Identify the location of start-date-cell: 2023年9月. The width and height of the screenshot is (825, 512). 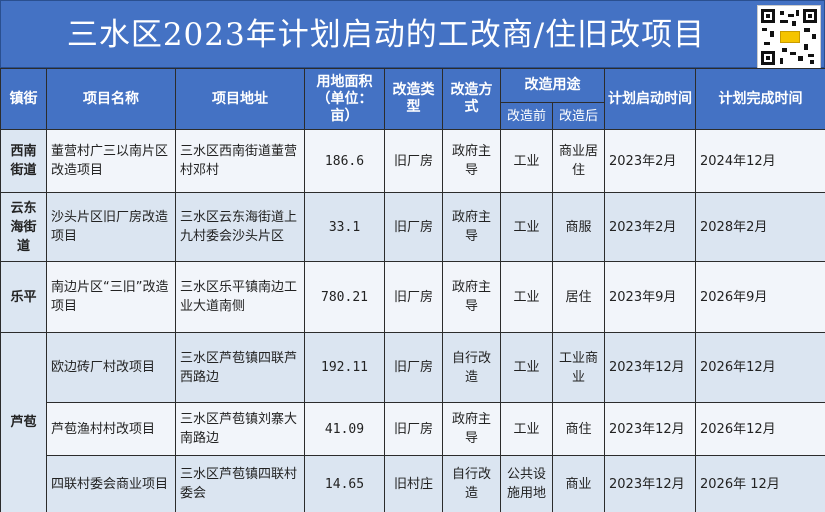
(650, 297).